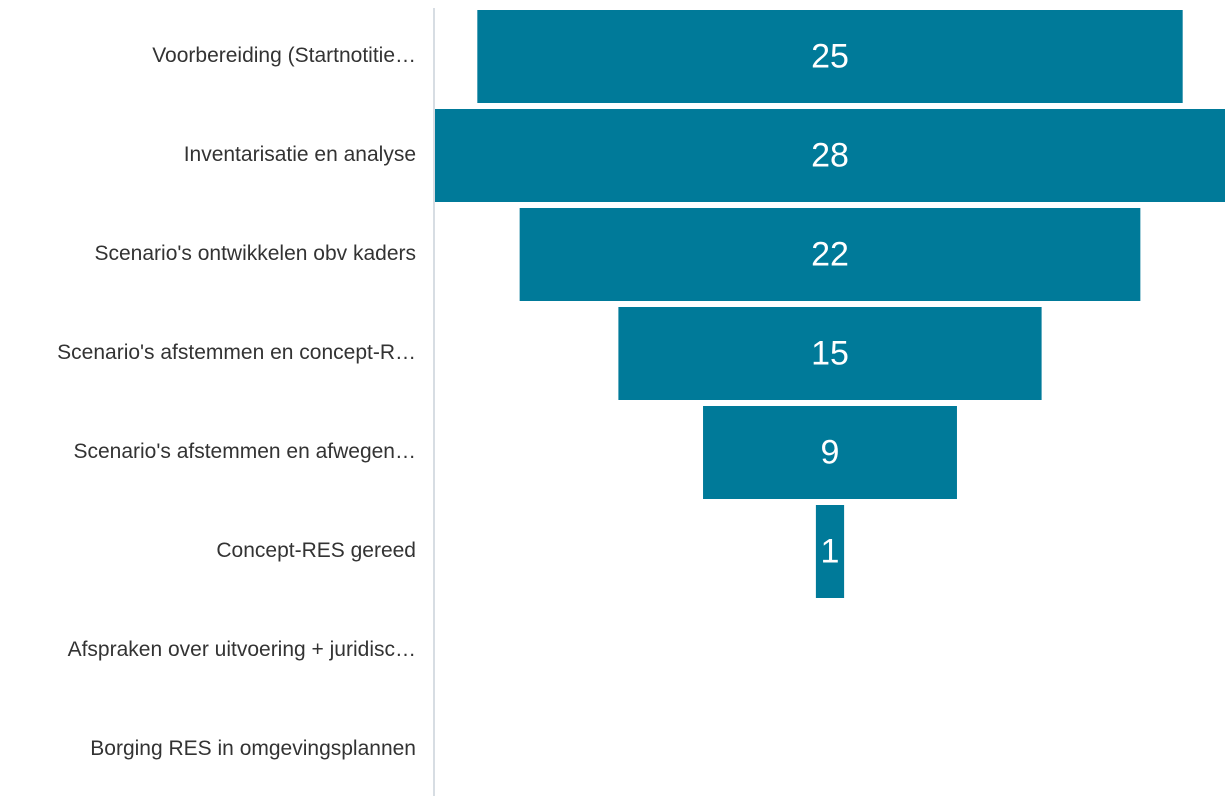  I want to click on value-label: 1, so click(830, 551).